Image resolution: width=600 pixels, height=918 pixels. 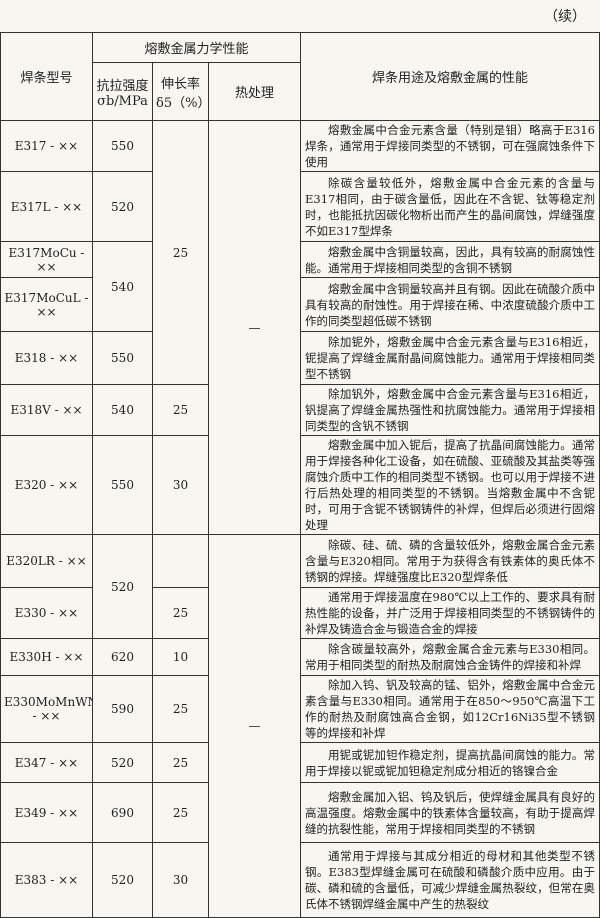 What do you see at coordinates (254, 91) in the screenshot?
I see `heat-header: 热处理` at bounding box center [254, 91].